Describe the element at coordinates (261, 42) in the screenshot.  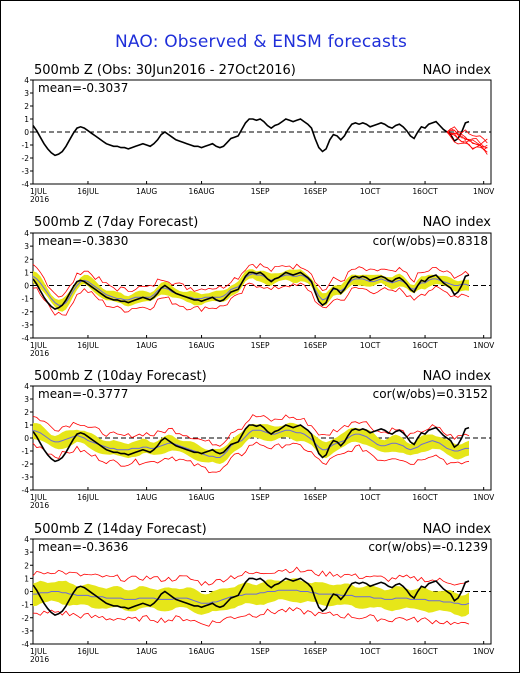
I see `figure-title: NAO: Observed & ENSM forecasts` at that location.